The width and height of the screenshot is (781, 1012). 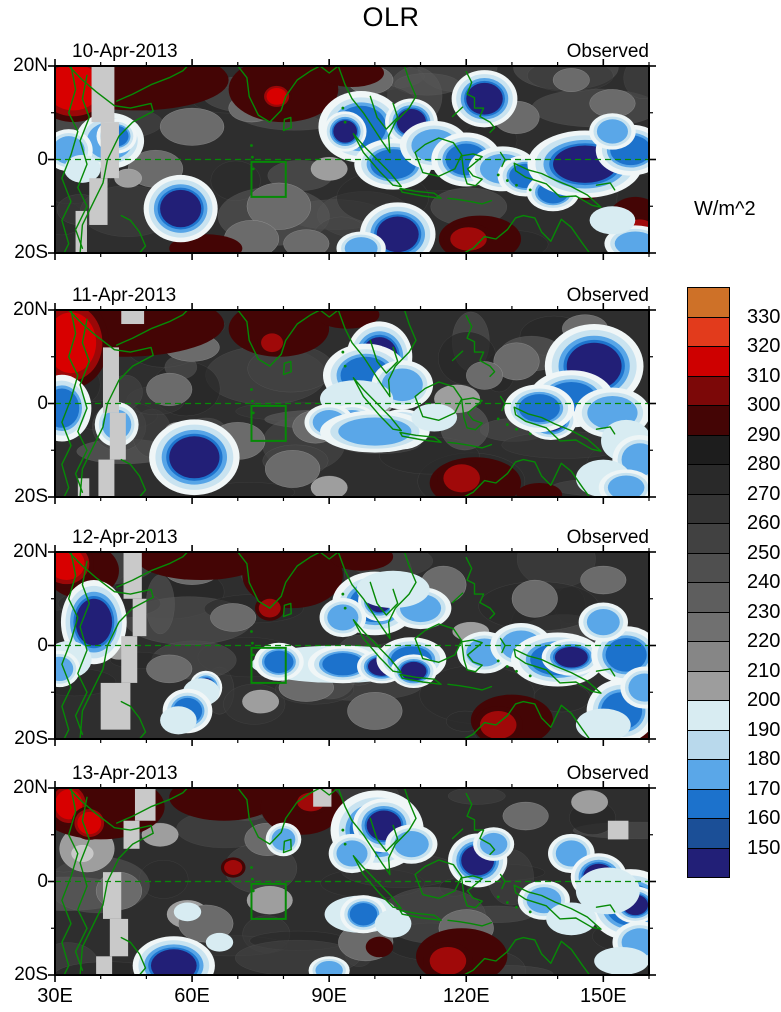 I want to click on contour-texture-blob, so click(x=636, y=83).